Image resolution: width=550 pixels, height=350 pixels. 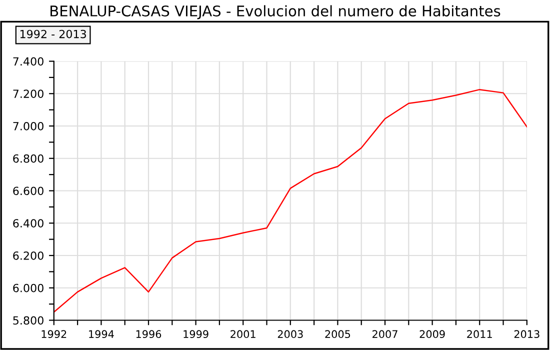 What do you see at coordinates (28, 191) in the screenshot?
I see `y-tick-label: 6.600` at bounding box center [28, 191].